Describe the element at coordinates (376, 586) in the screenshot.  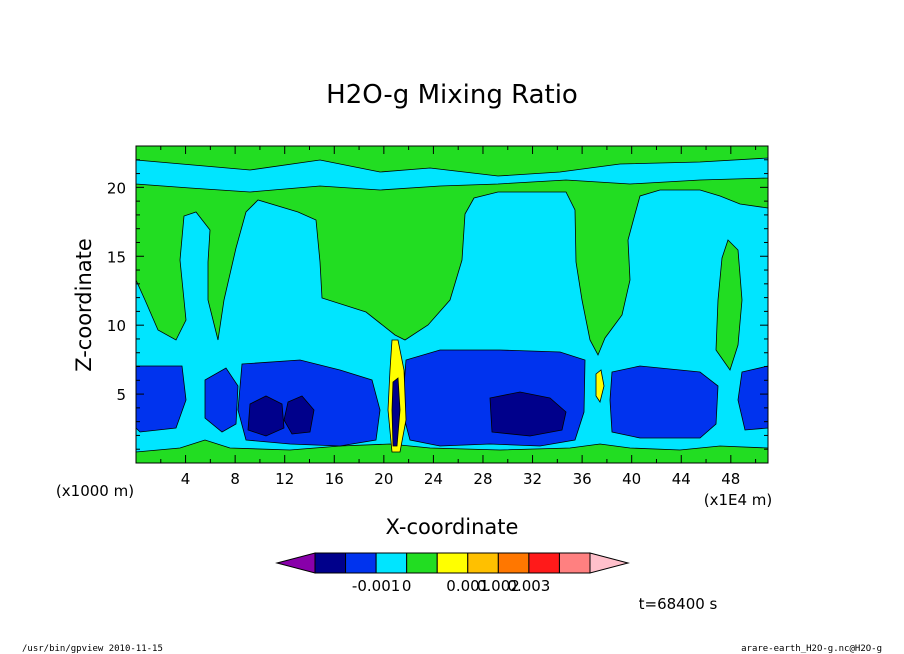
I see `colorbar-label: -0.001` at that location.